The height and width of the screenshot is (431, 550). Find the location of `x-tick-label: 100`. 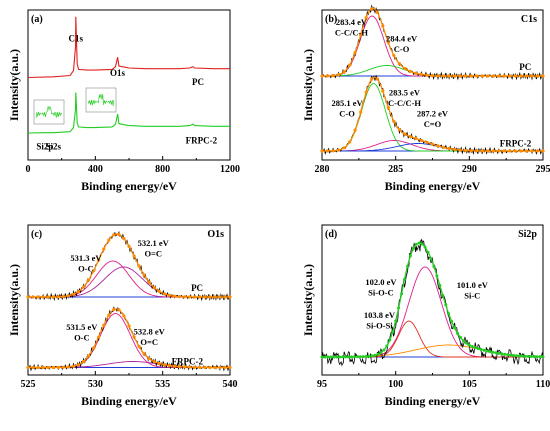

x-tick-label: 100 is located at coordinates (395, 384).